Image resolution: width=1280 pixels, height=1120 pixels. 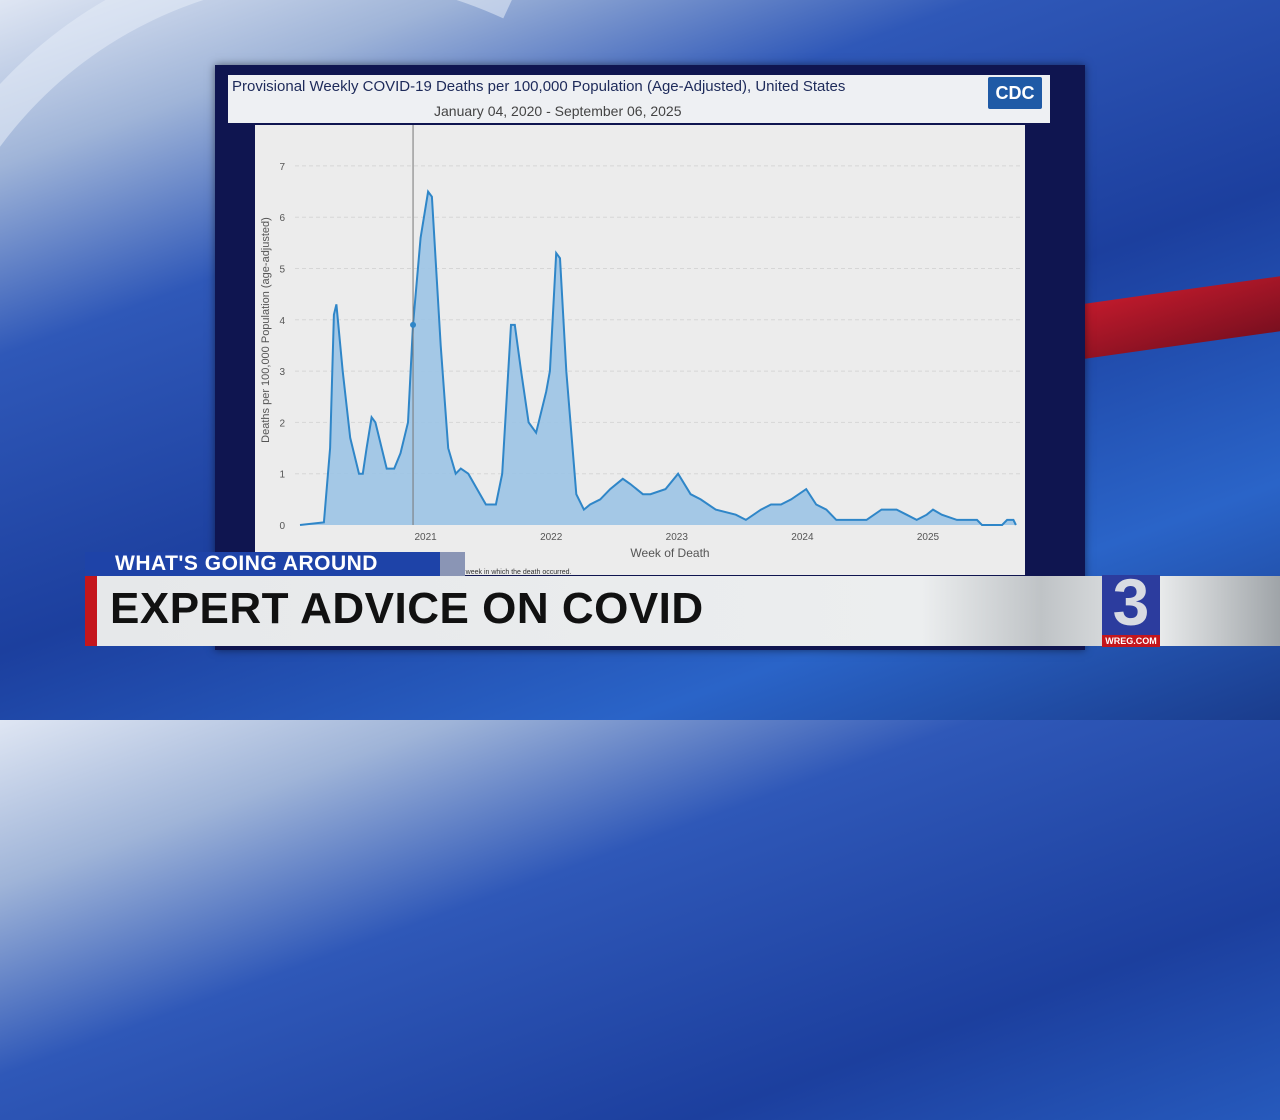 What do you see at coordinates (1131, 641) in the screenshot?
I see `station-logo-text: WREG.COM` at bounding box center [1131, 641].